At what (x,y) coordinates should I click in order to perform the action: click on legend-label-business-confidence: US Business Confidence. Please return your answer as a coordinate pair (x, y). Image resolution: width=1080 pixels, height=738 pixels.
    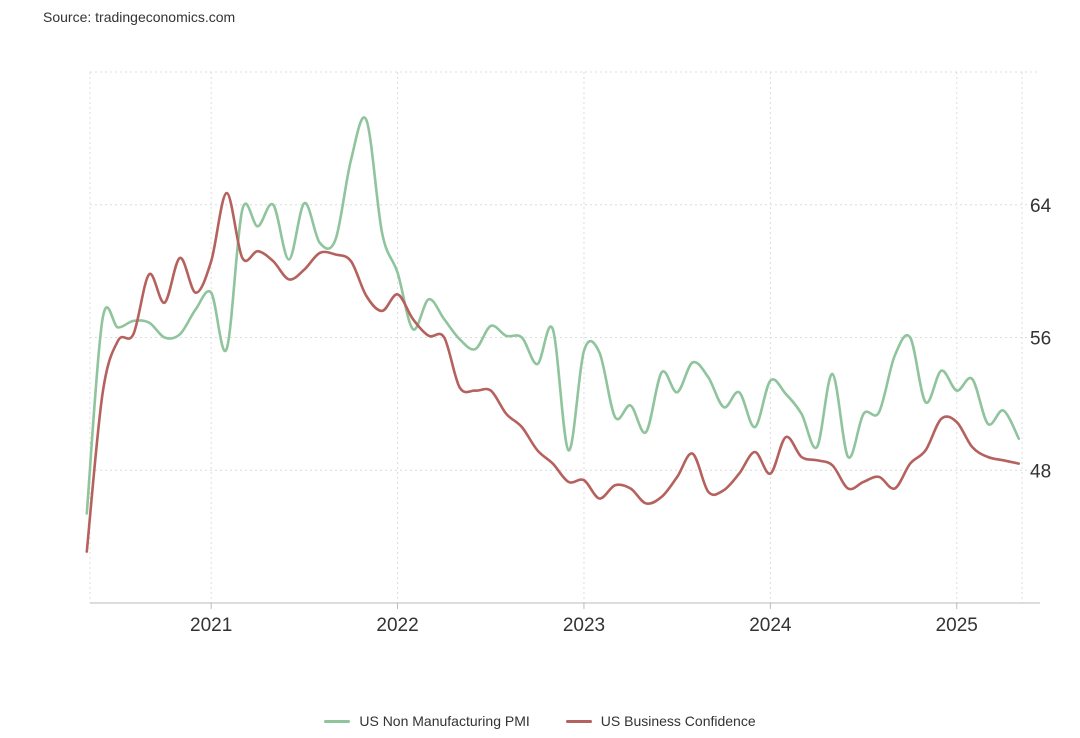
    Looking at the image, I should click on (678, 721).